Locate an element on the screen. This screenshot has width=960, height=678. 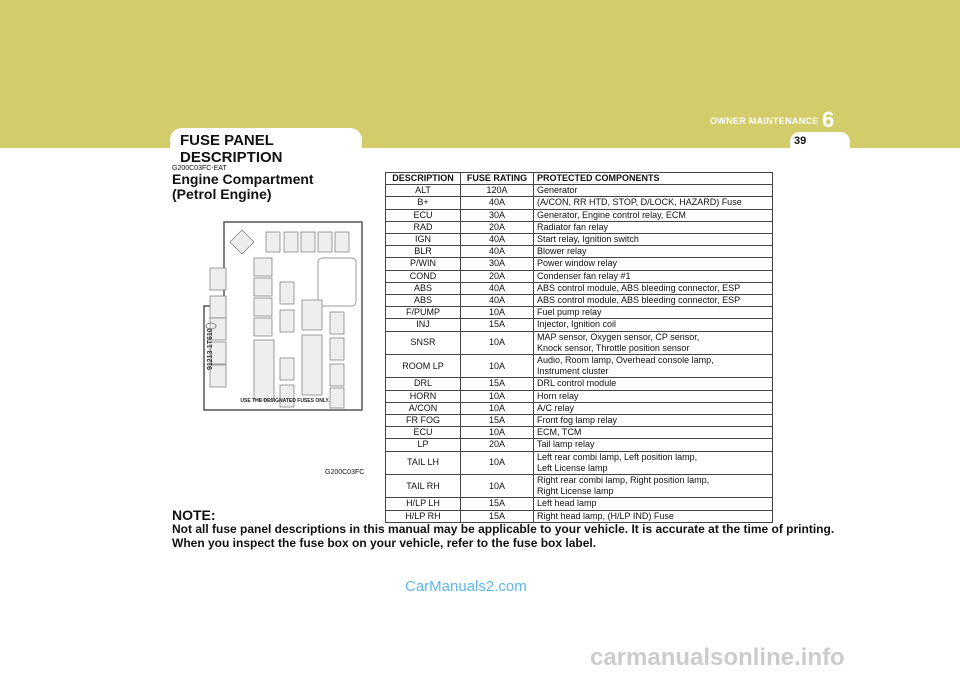
fuse-description: ROOM LP is located at coordinates (423, 366).